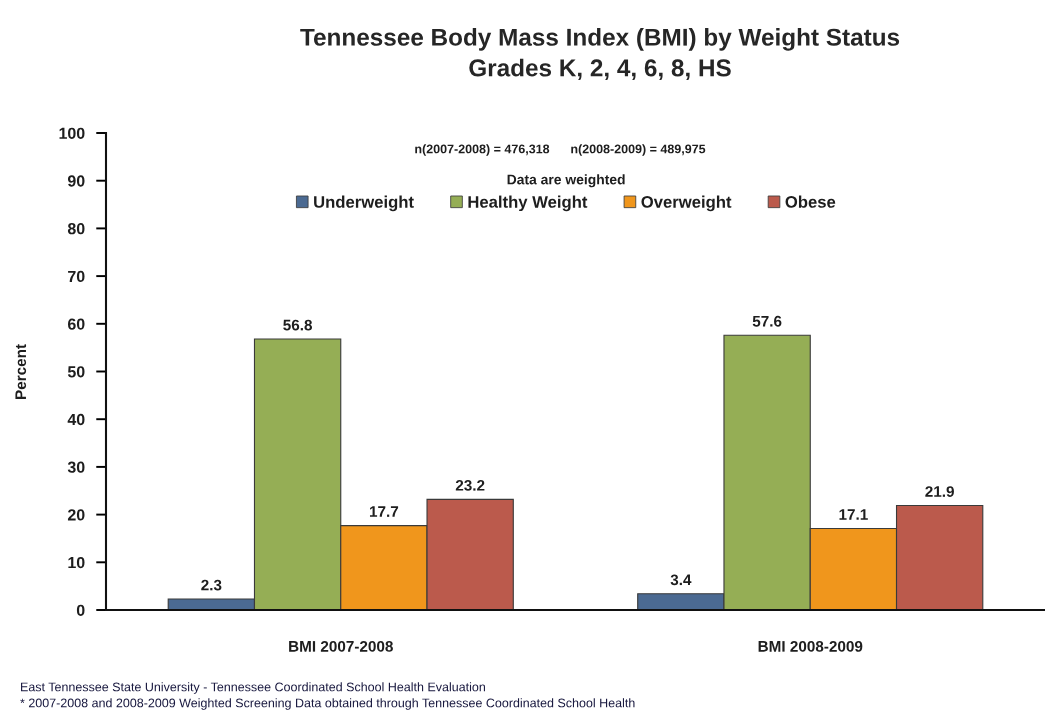 Image resolution: width=1045 pixels, height=719 pixels. Describe the element at coordinates (528, 203) in the screenshot. I see `legend-label: Healthy Weight` at that location.